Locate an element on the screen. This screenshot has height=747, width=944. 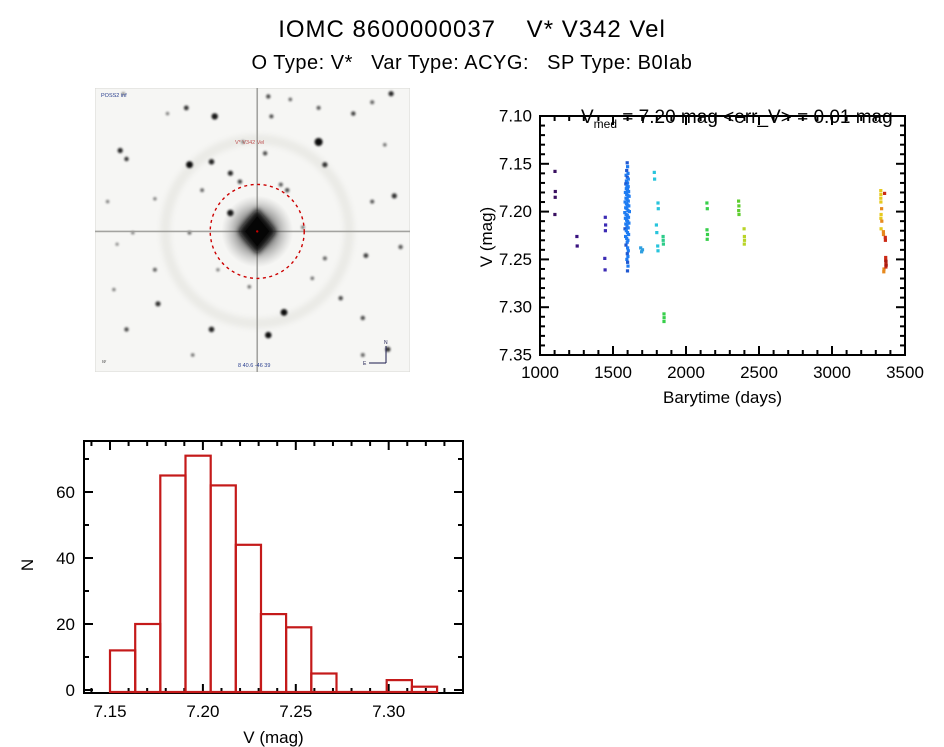
corner-caption: w is located at coordinates (104, 362).